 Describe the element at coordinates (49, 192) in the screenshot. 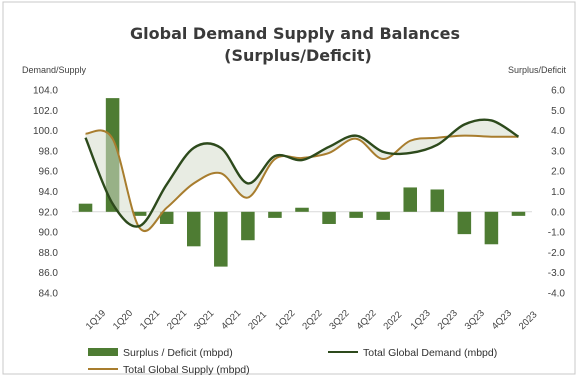

I see `y-left-tick-label: 94.0` at that location.